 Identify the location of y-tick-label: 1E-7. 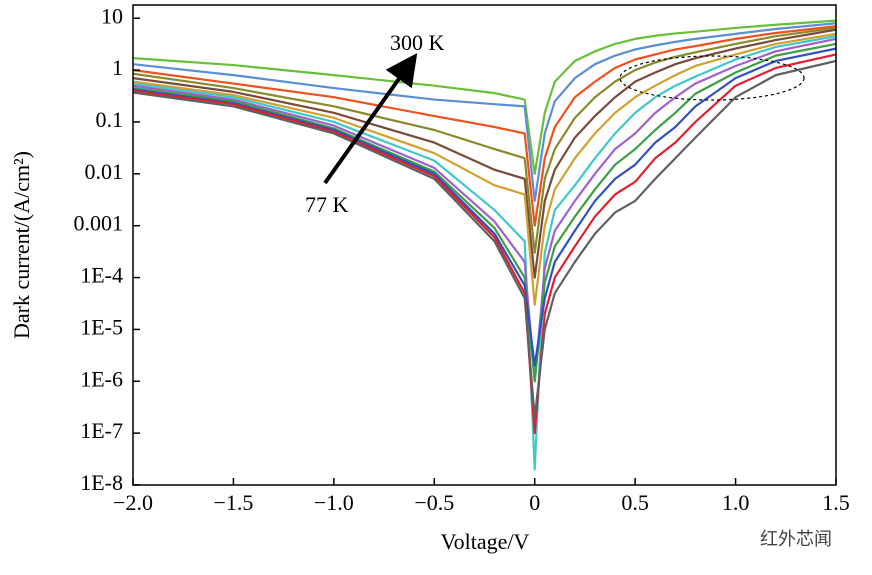
(101, 430).